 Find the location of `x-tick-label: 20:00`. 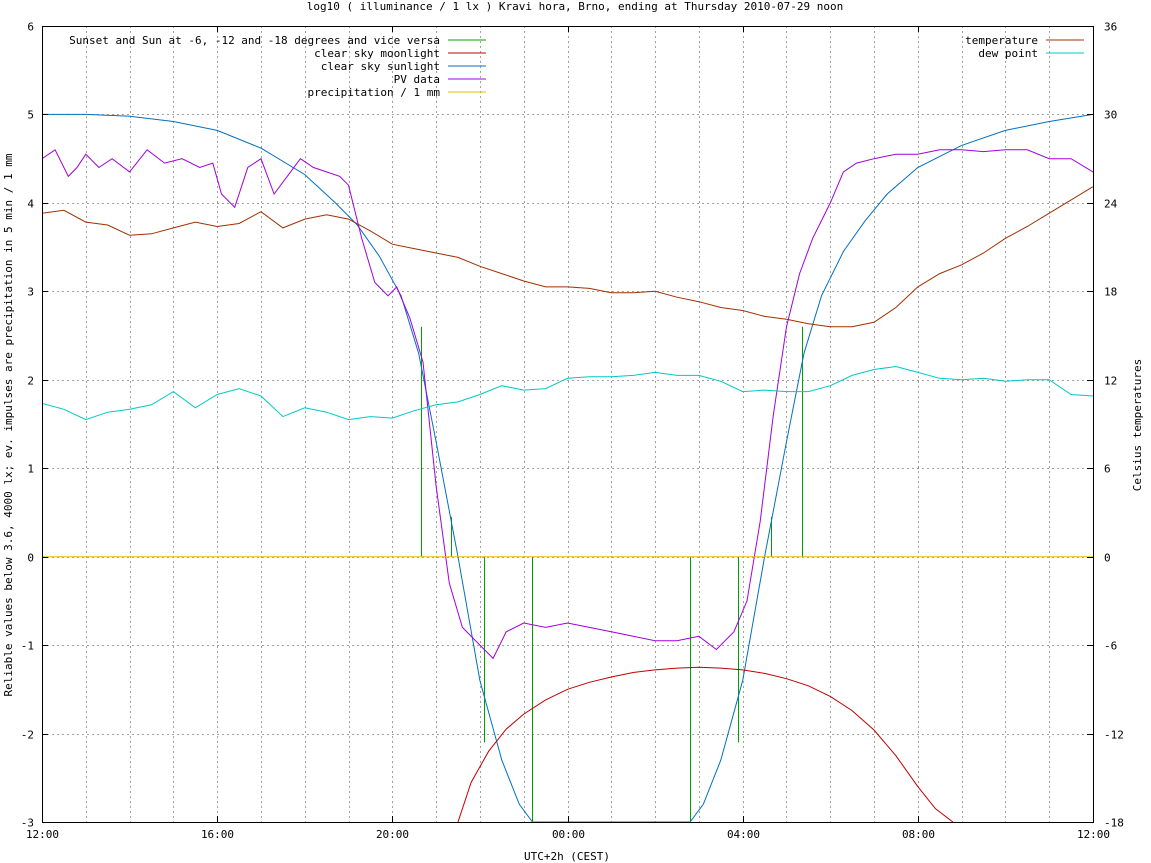

x-tick-label: 20:00 is located at coordinates (392, 834).